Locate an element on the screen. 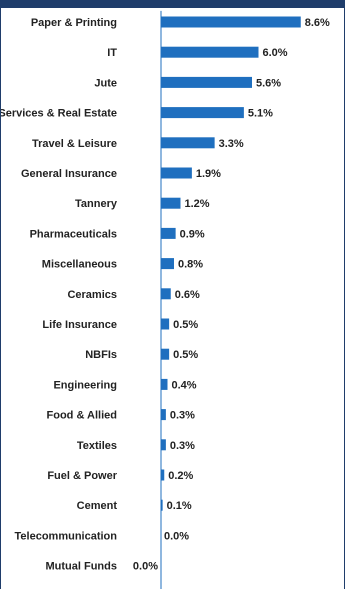 The height and width of the screenshot is (589, 345). data-label: 0.4% is located at coordinates (184, 385).